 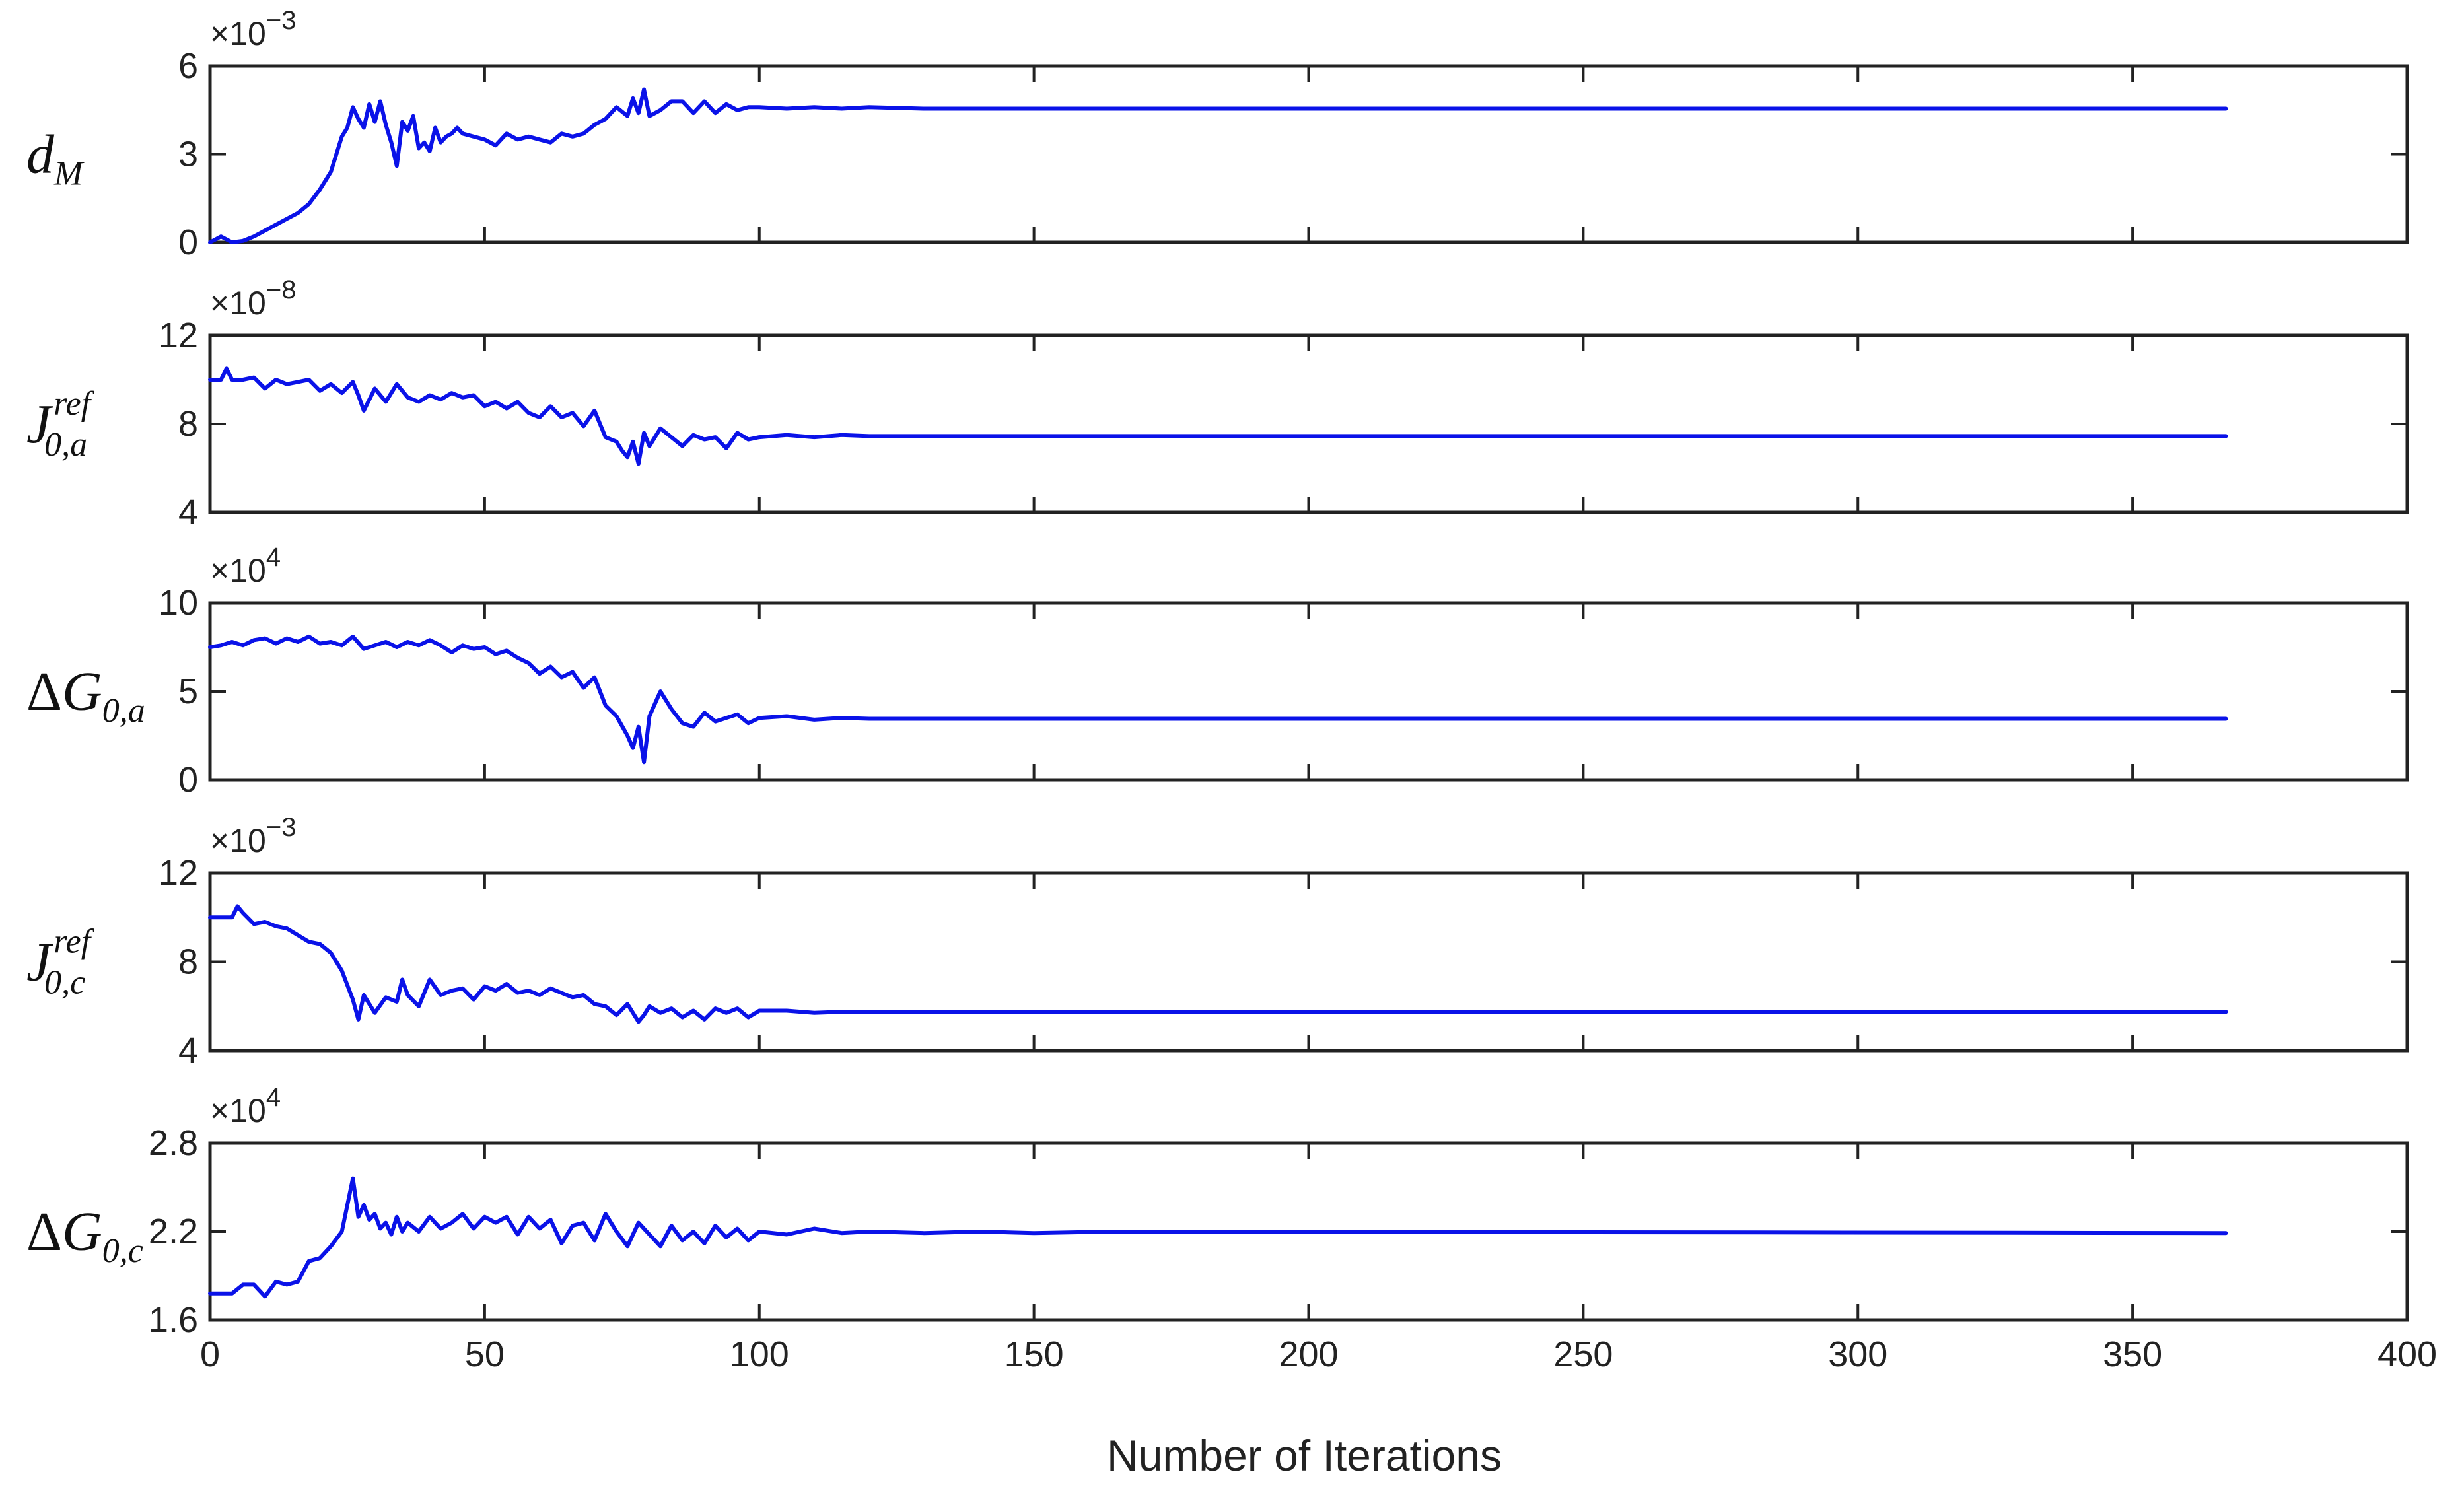 What do you see at coordinates (60, 424) in the screenshot?
I see `y-axis-label: Jref 0,a` at bounding box center [60, 424].